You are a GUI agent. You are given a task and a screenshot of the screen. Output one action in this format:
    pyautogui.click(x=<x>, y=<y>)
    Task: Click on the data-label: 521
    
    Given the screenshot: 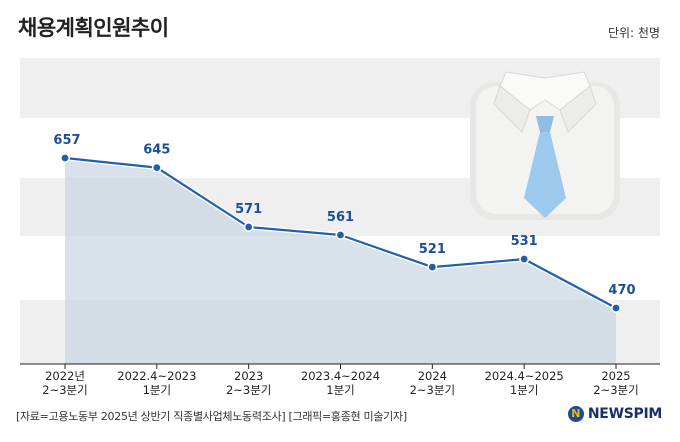 What is the action you would take?
    pyautogui.click(x=432, y=249)
    